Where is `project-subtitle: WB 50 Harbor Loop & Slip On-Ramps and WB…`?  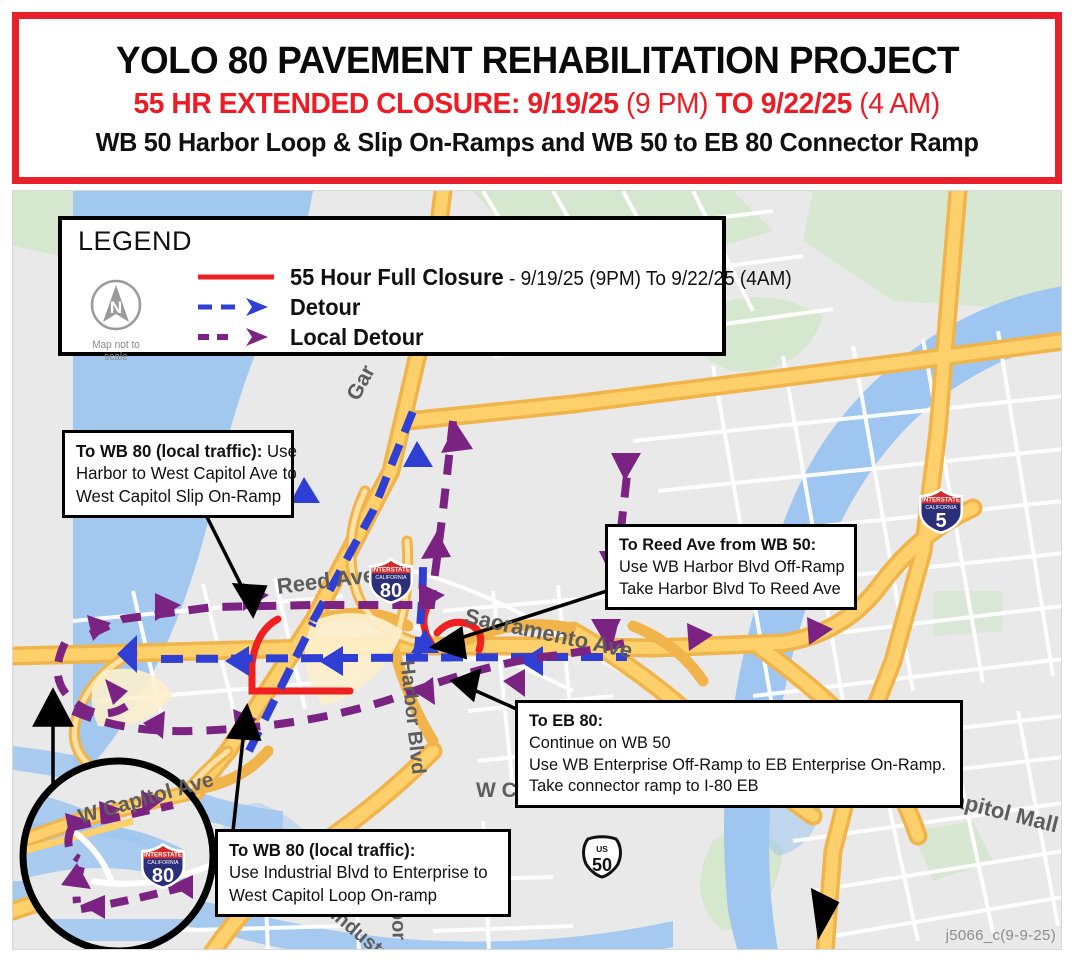 project-subtitle: WB 50 Harbor Loop & Slip On-Ramps and WB… is located at coordinates (537, 141).